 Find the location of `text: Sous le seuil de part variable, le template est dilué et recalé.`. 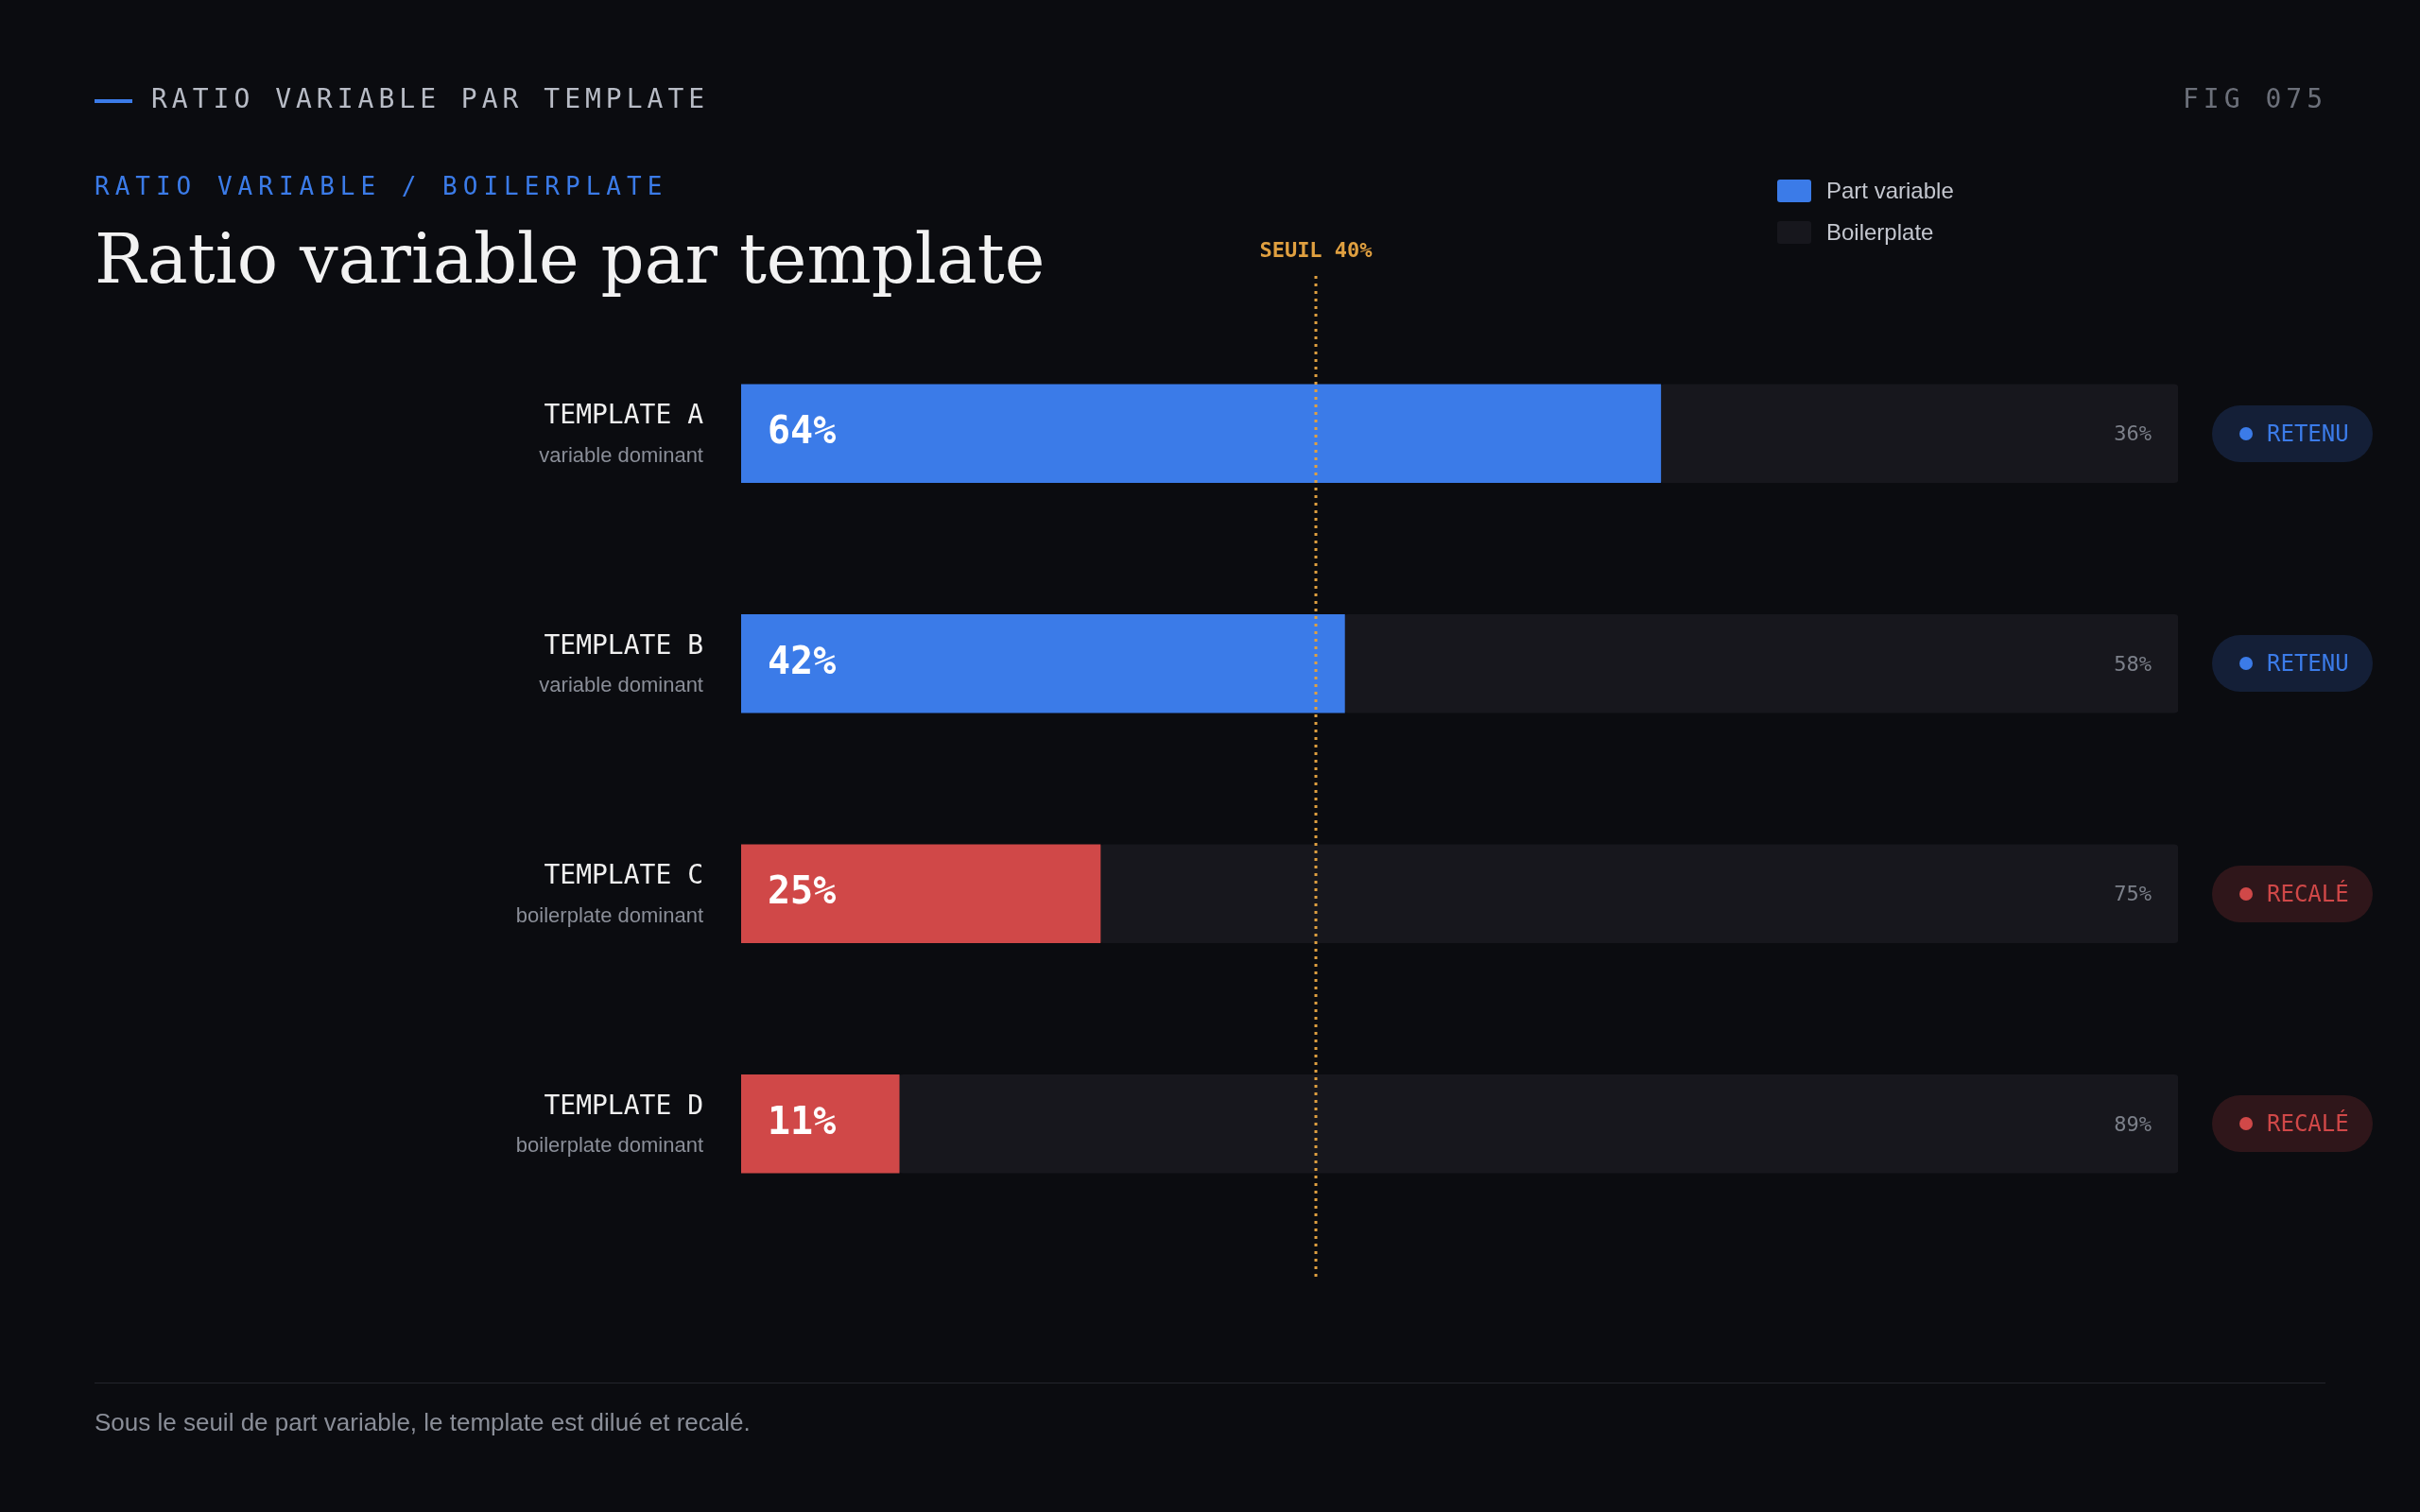

text: Sous le seuil de part variable, le template est dilué et recalé. is located at coordinates (423, 1422).